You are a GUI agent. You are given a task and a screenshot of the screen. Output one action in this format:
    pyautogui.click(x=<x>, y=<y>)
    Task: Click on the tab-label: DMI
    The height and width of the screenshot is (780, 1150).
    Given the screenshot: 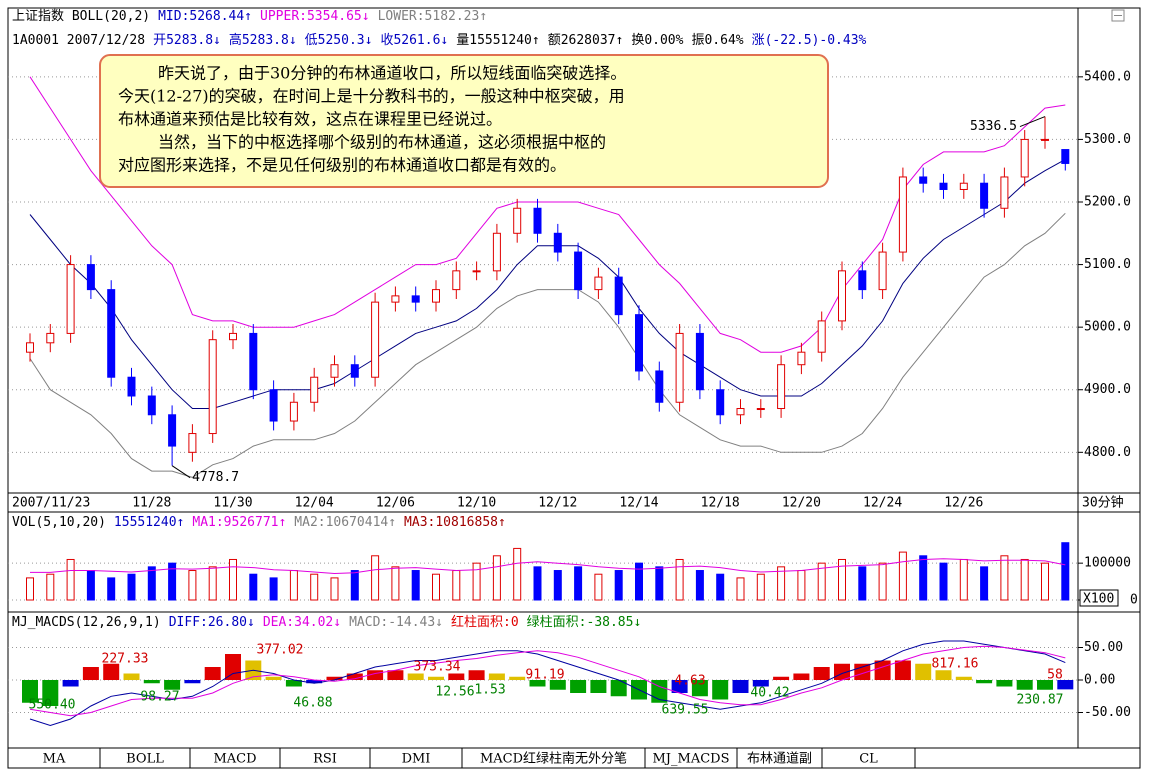 What is the action you would take?
    pyautogui.click(x=416, y=759)
    